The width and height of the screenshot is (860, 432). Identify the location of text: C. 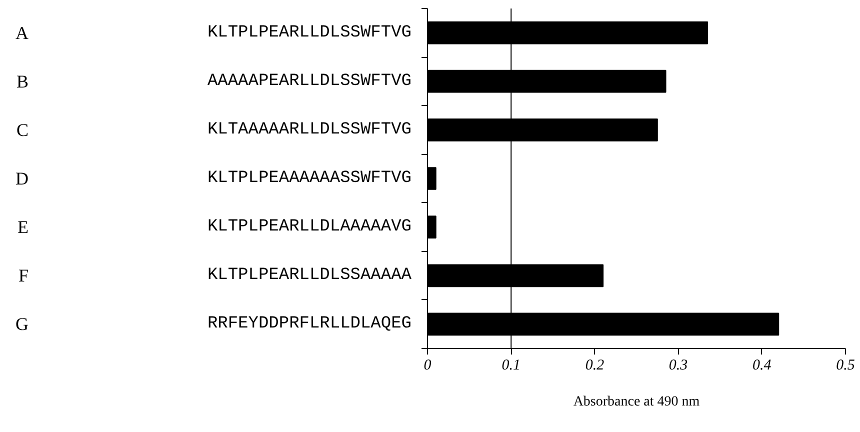
(22, 130).